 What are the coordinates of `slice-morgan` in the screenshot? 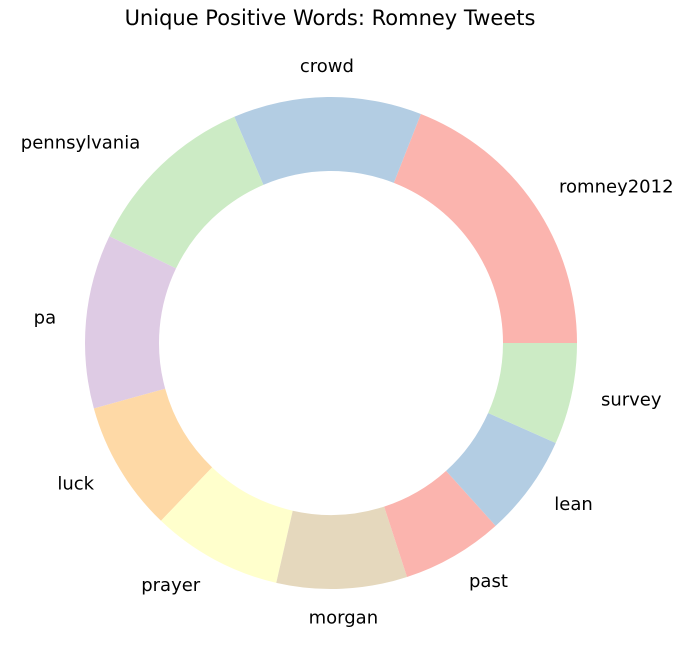 It's located at (342, 547).